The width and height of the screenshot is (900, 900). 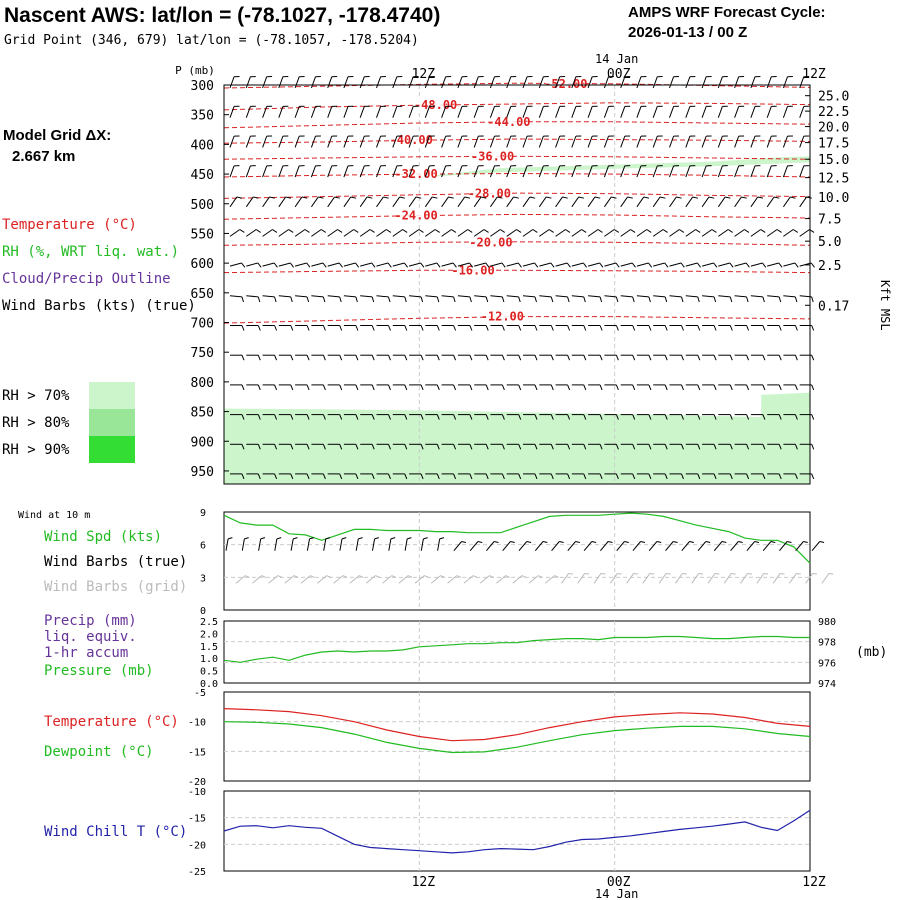 What do you see at coordinates (90, 621) in the screenshot?
I see `legend-precip: Precip (mm)` at bounding box center [90, 621].